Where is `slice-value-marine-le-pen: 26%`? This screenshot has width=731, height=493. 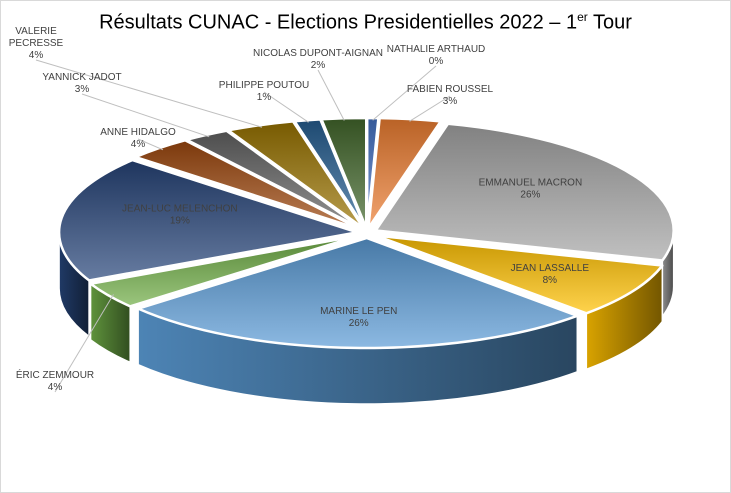
slice-value-marine-le-pen: 26% is located at coordinates (359, 323).